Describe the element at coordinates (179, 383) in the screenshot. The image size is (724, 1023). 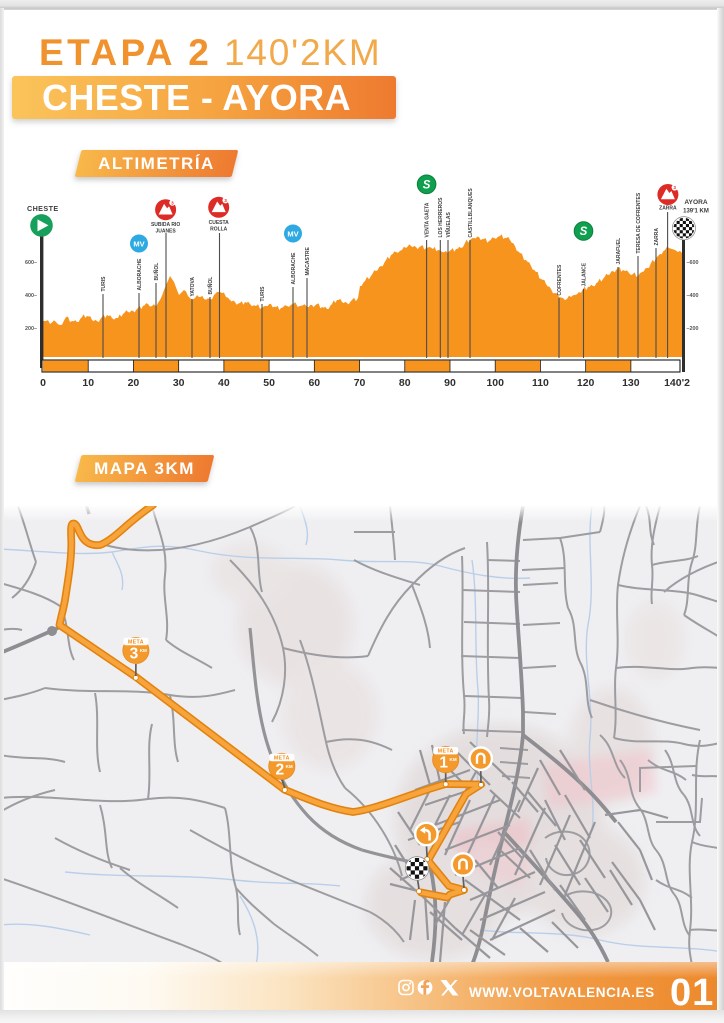
I see `svg-text: 30` at that location.